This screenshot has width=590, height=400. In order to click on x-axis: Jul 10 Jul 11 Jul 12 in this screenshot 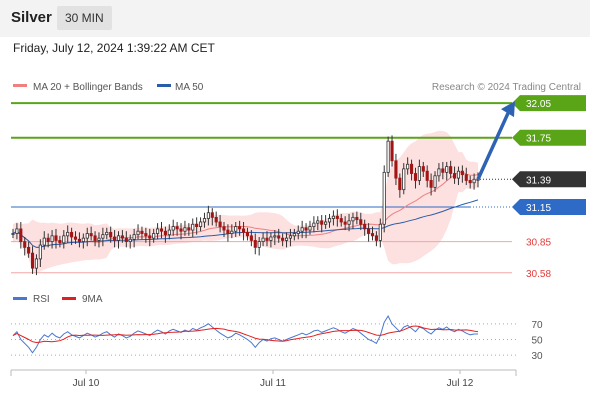, I will do `click(263, 379)`.